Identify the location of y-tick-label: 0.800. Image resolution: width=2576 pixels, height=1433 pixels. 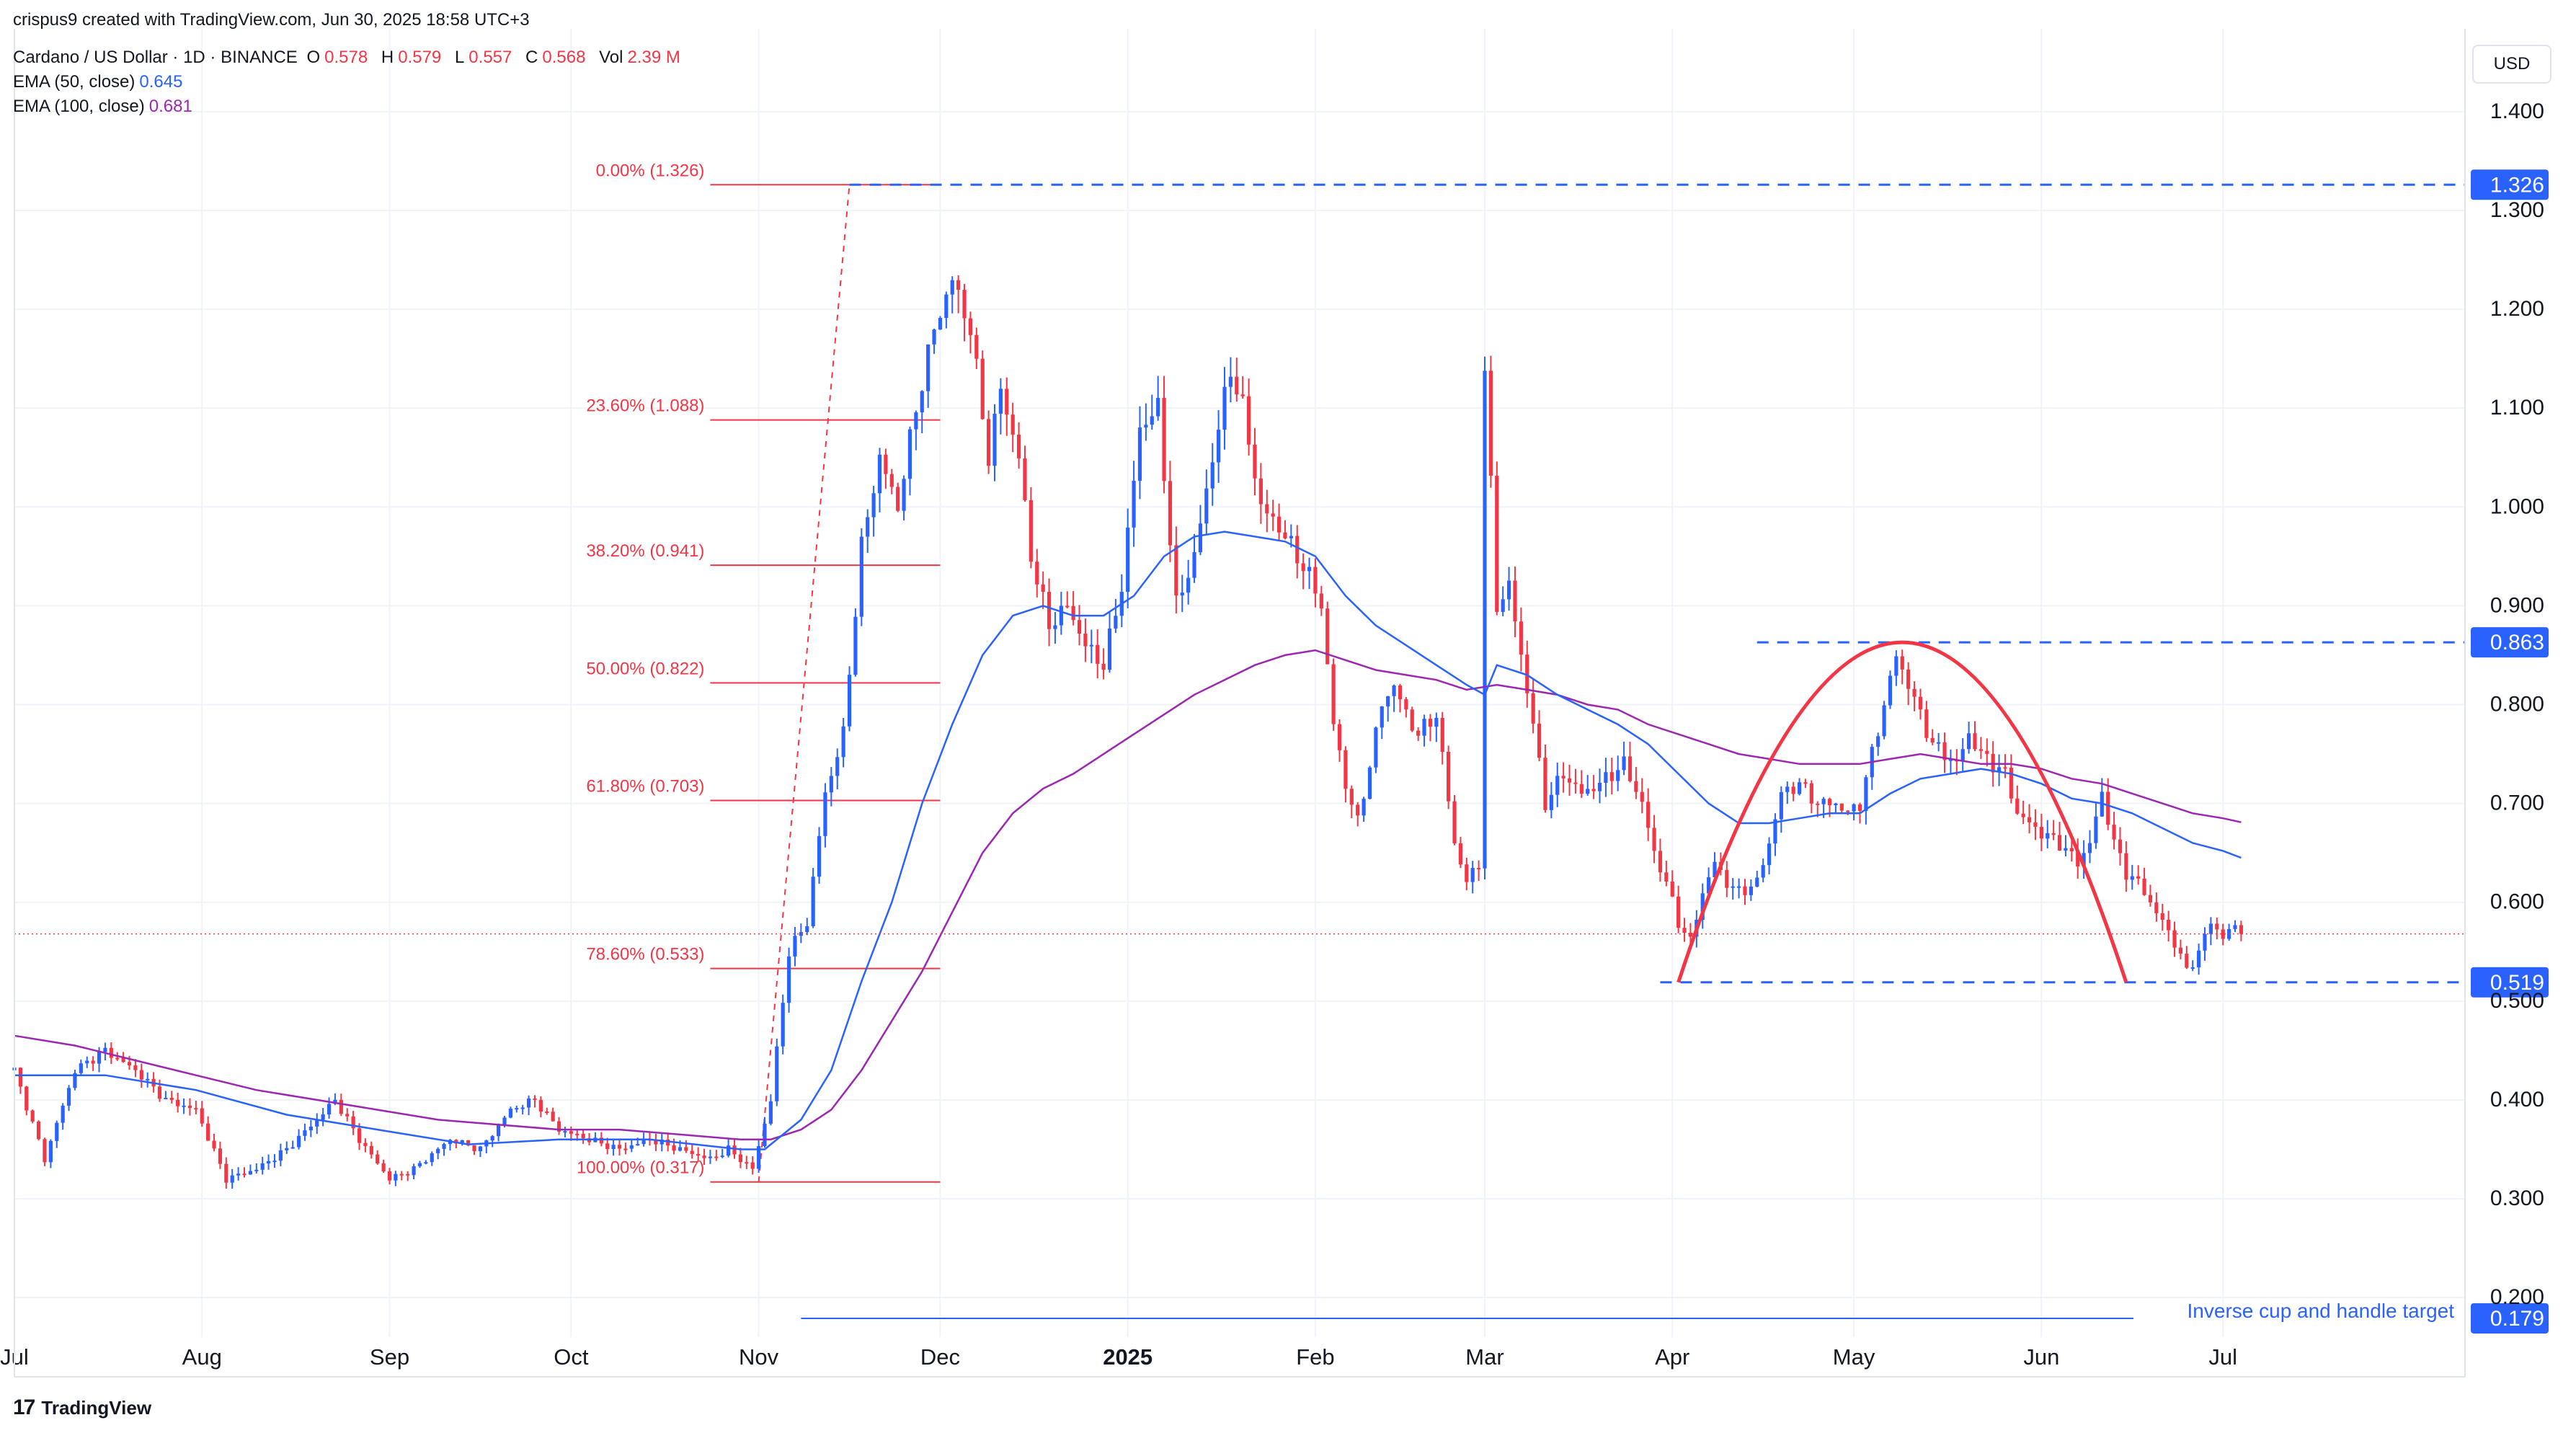
(2517, 704).